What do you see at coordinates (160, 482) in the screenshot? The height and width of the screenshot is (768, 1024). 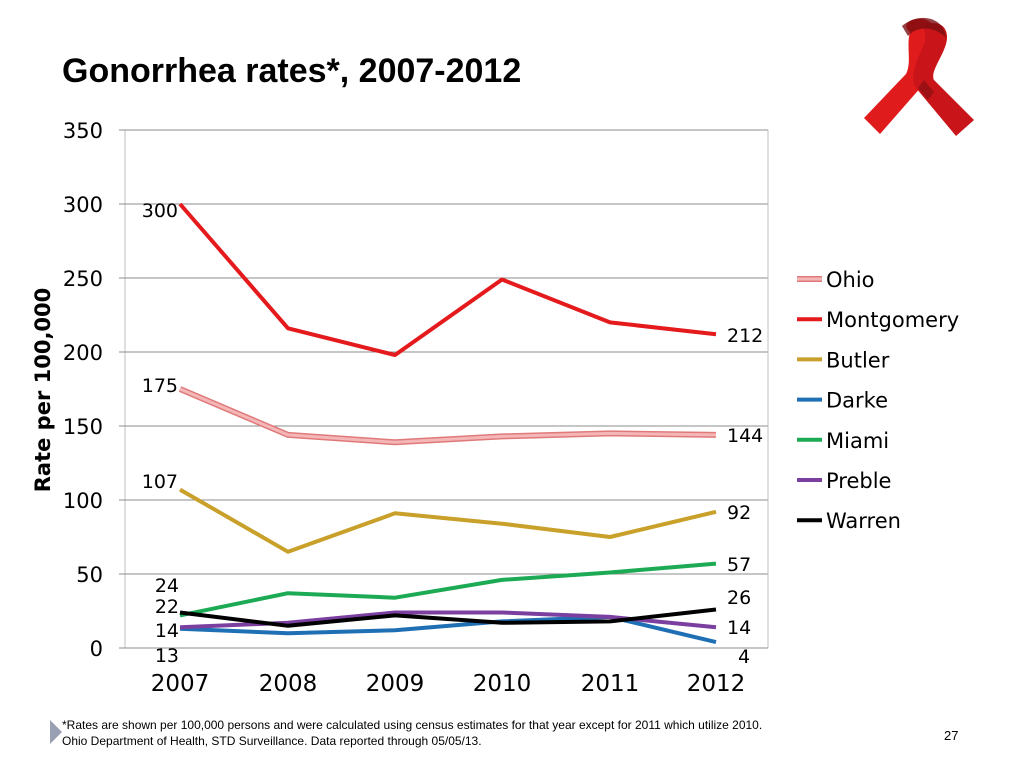 I see `data-label: 107` at bounding box center [160, 482].